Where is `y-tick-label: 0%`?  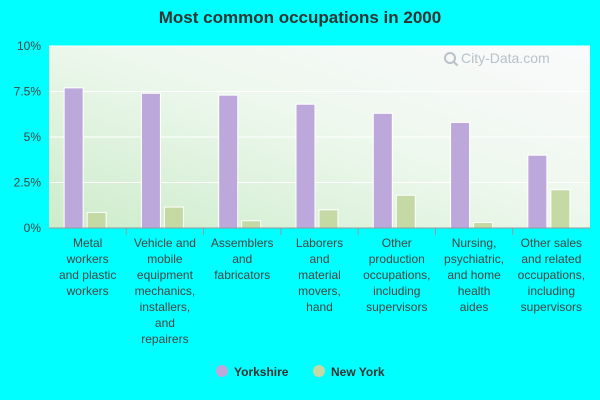
y-tick-label: 0% is located at coordinates (33, 228).